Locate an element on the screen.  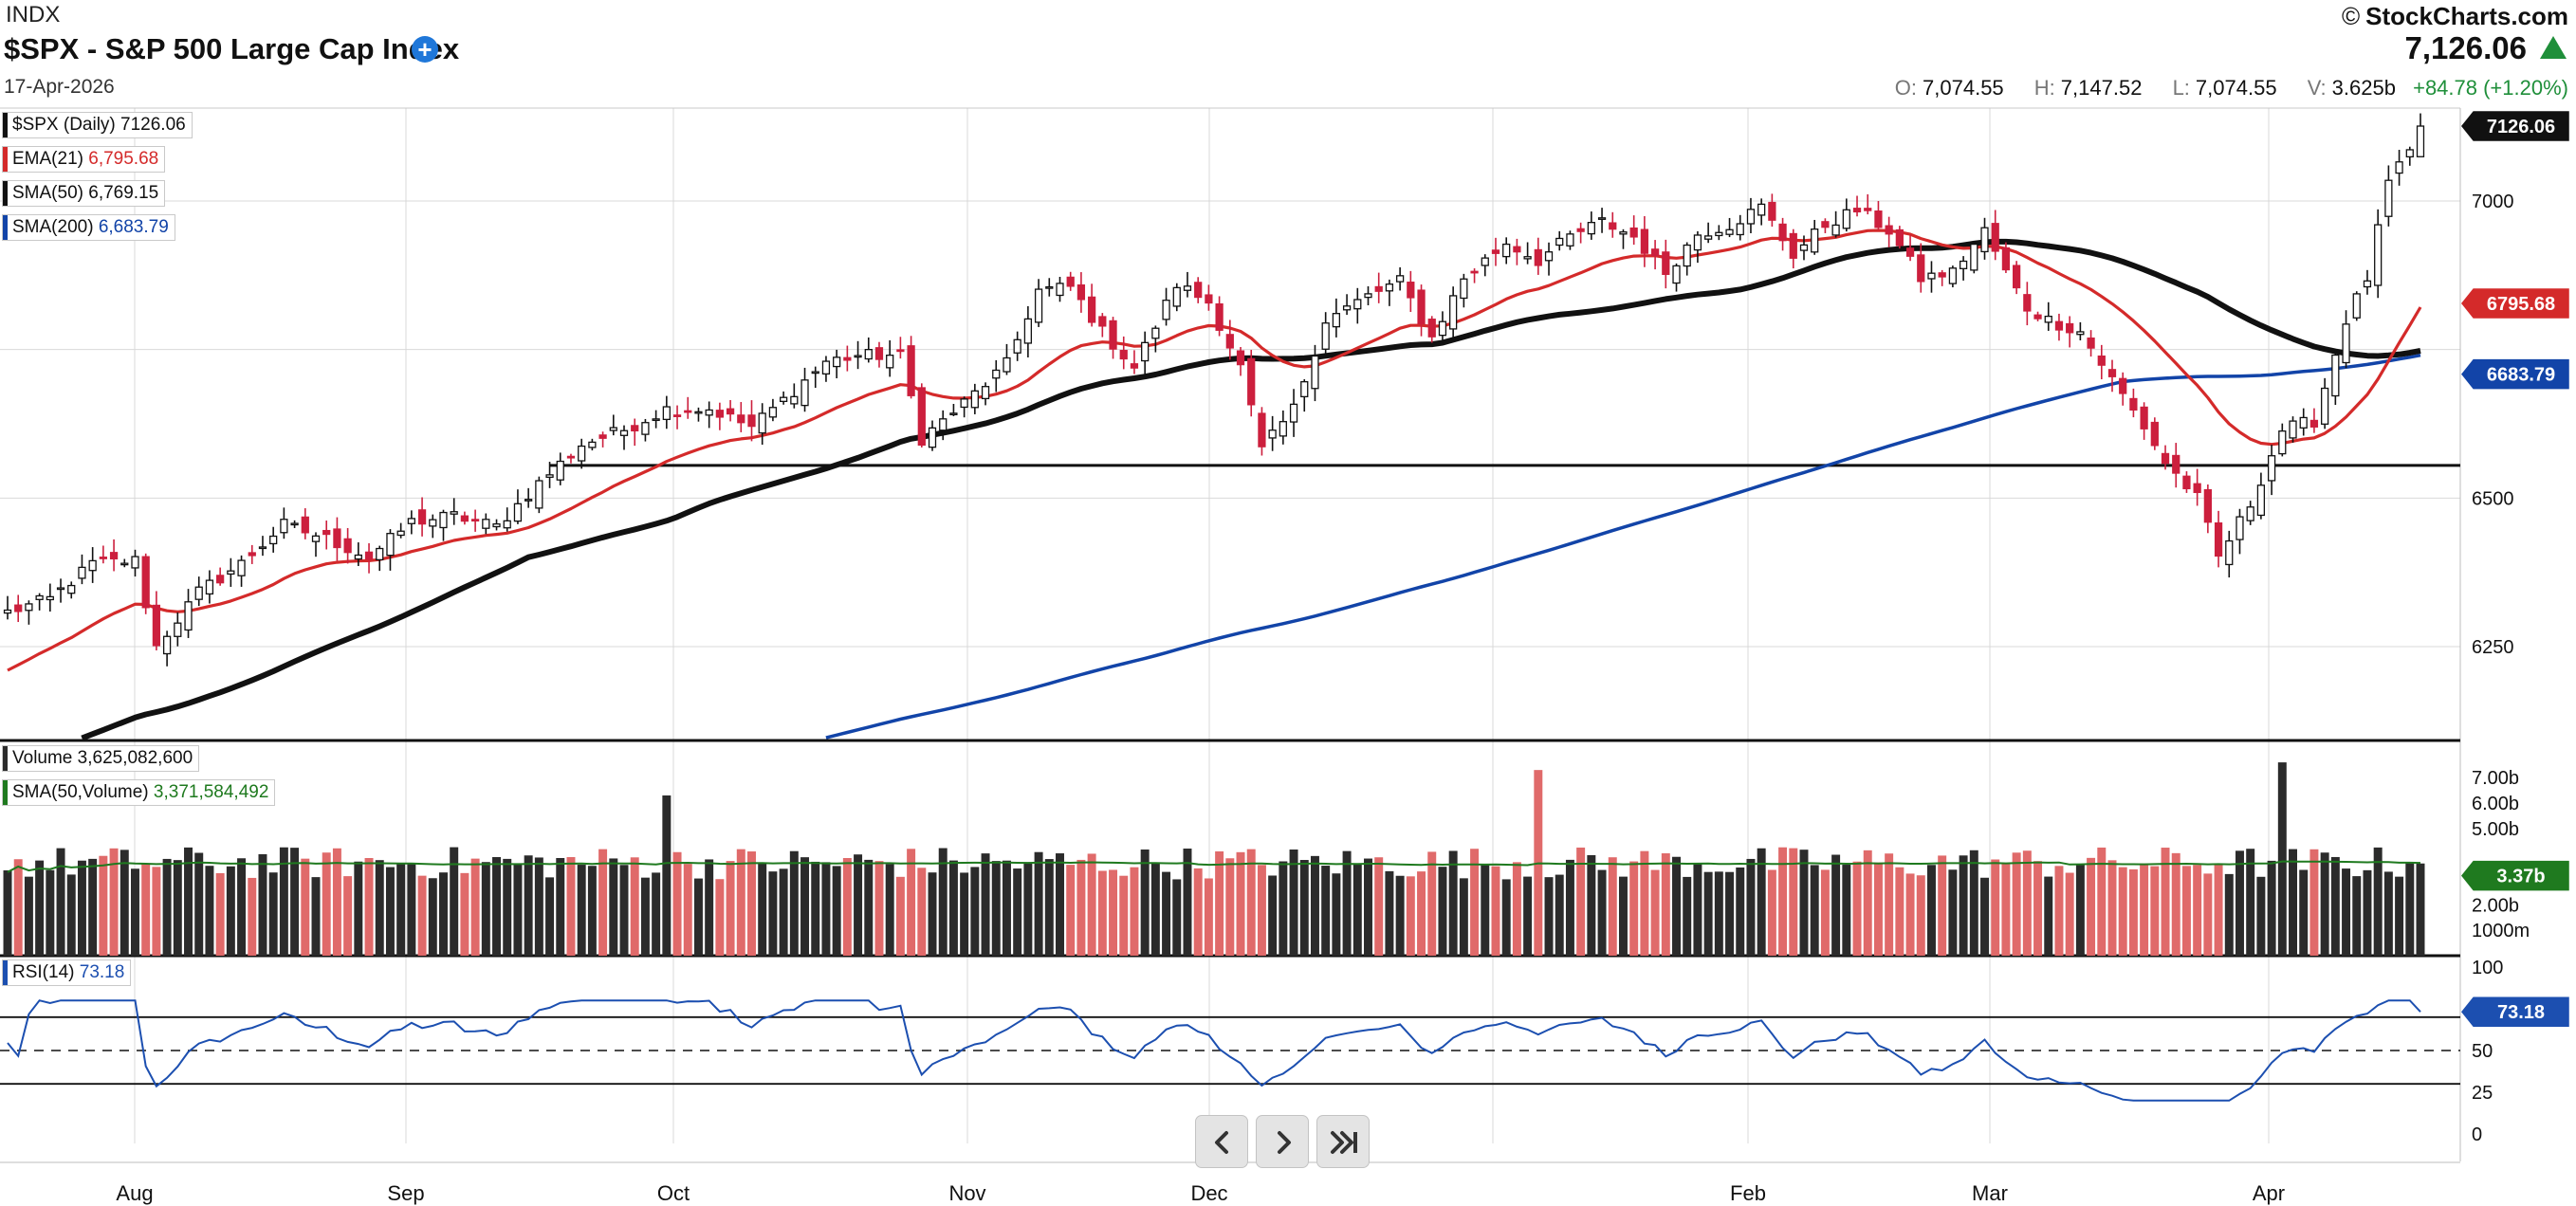
legend-rsi: RSI(14) 73.18 is located at coordinates (67, 972).